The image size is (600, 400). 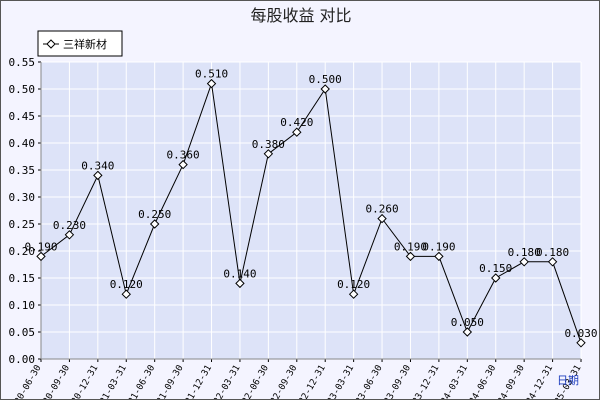 What do you see at coordinates (85, 44) in the screenshot?
I see `legend-series-name: 三祥新材` at bounding box center [85, 44].